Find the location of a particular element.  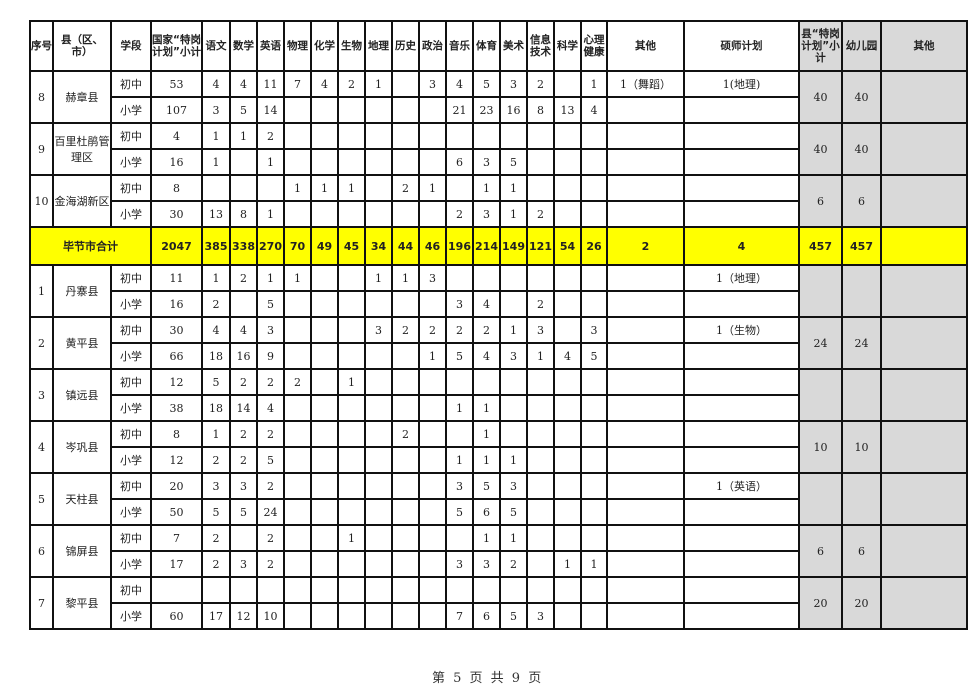

table-cell: 107 is located at coordinates (176, 110).